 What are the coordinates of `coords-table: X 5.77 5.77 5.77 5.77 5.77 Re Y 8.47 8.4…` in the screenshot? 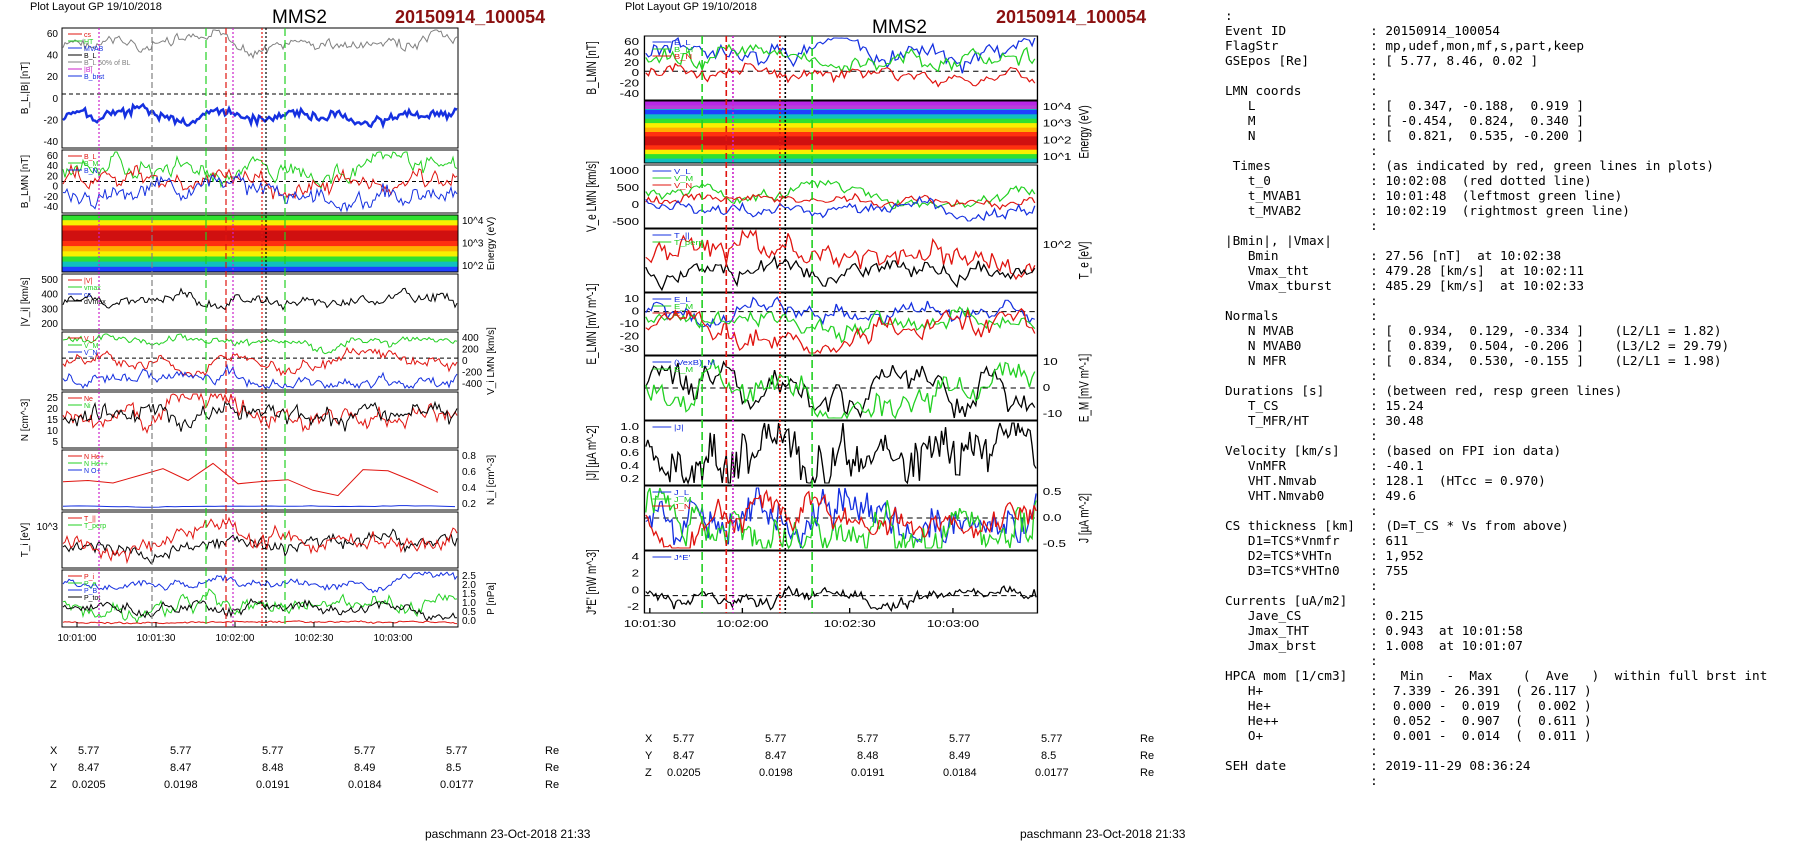 It's located at (300, 775).